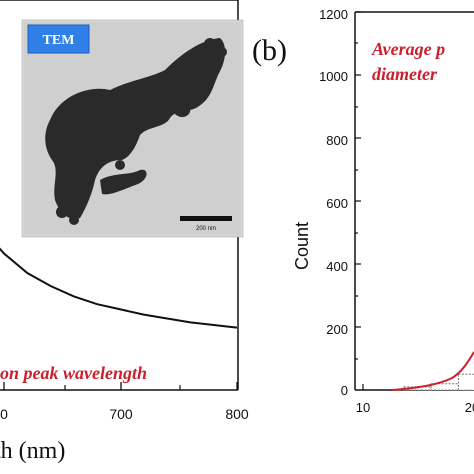 The height and width of the screenshot is (474, 474). I want to click on scale-bar, so click(206, 218).